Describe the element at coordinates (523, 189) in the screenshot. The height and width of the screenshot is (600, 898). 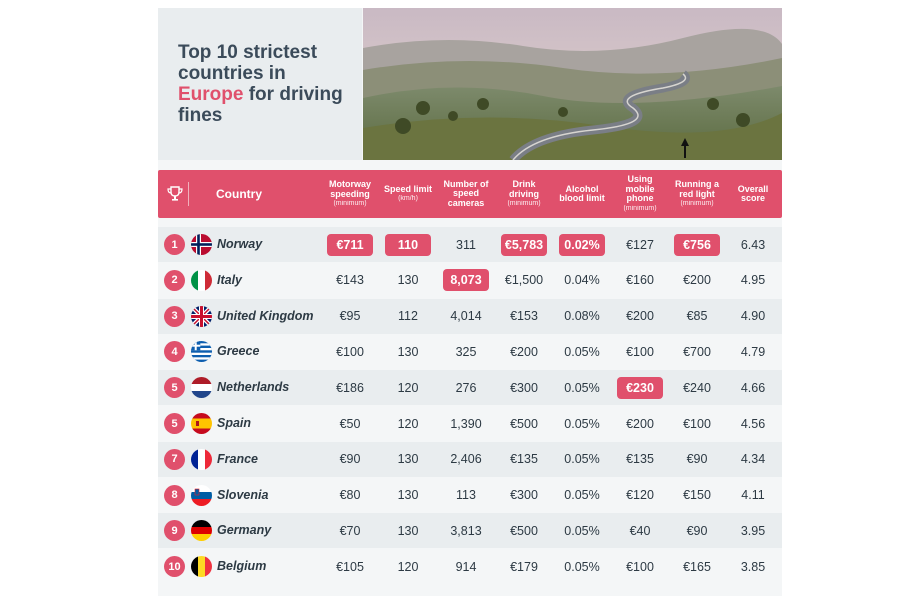
I see `column-header-label: Drink driving` at that location.